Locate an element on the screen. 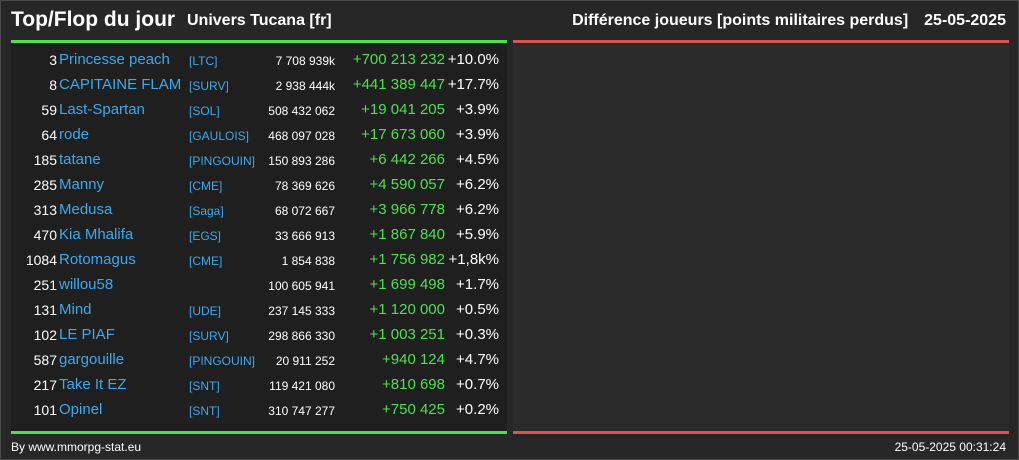  player-rank: 217 is located at coordinates (45, 385).